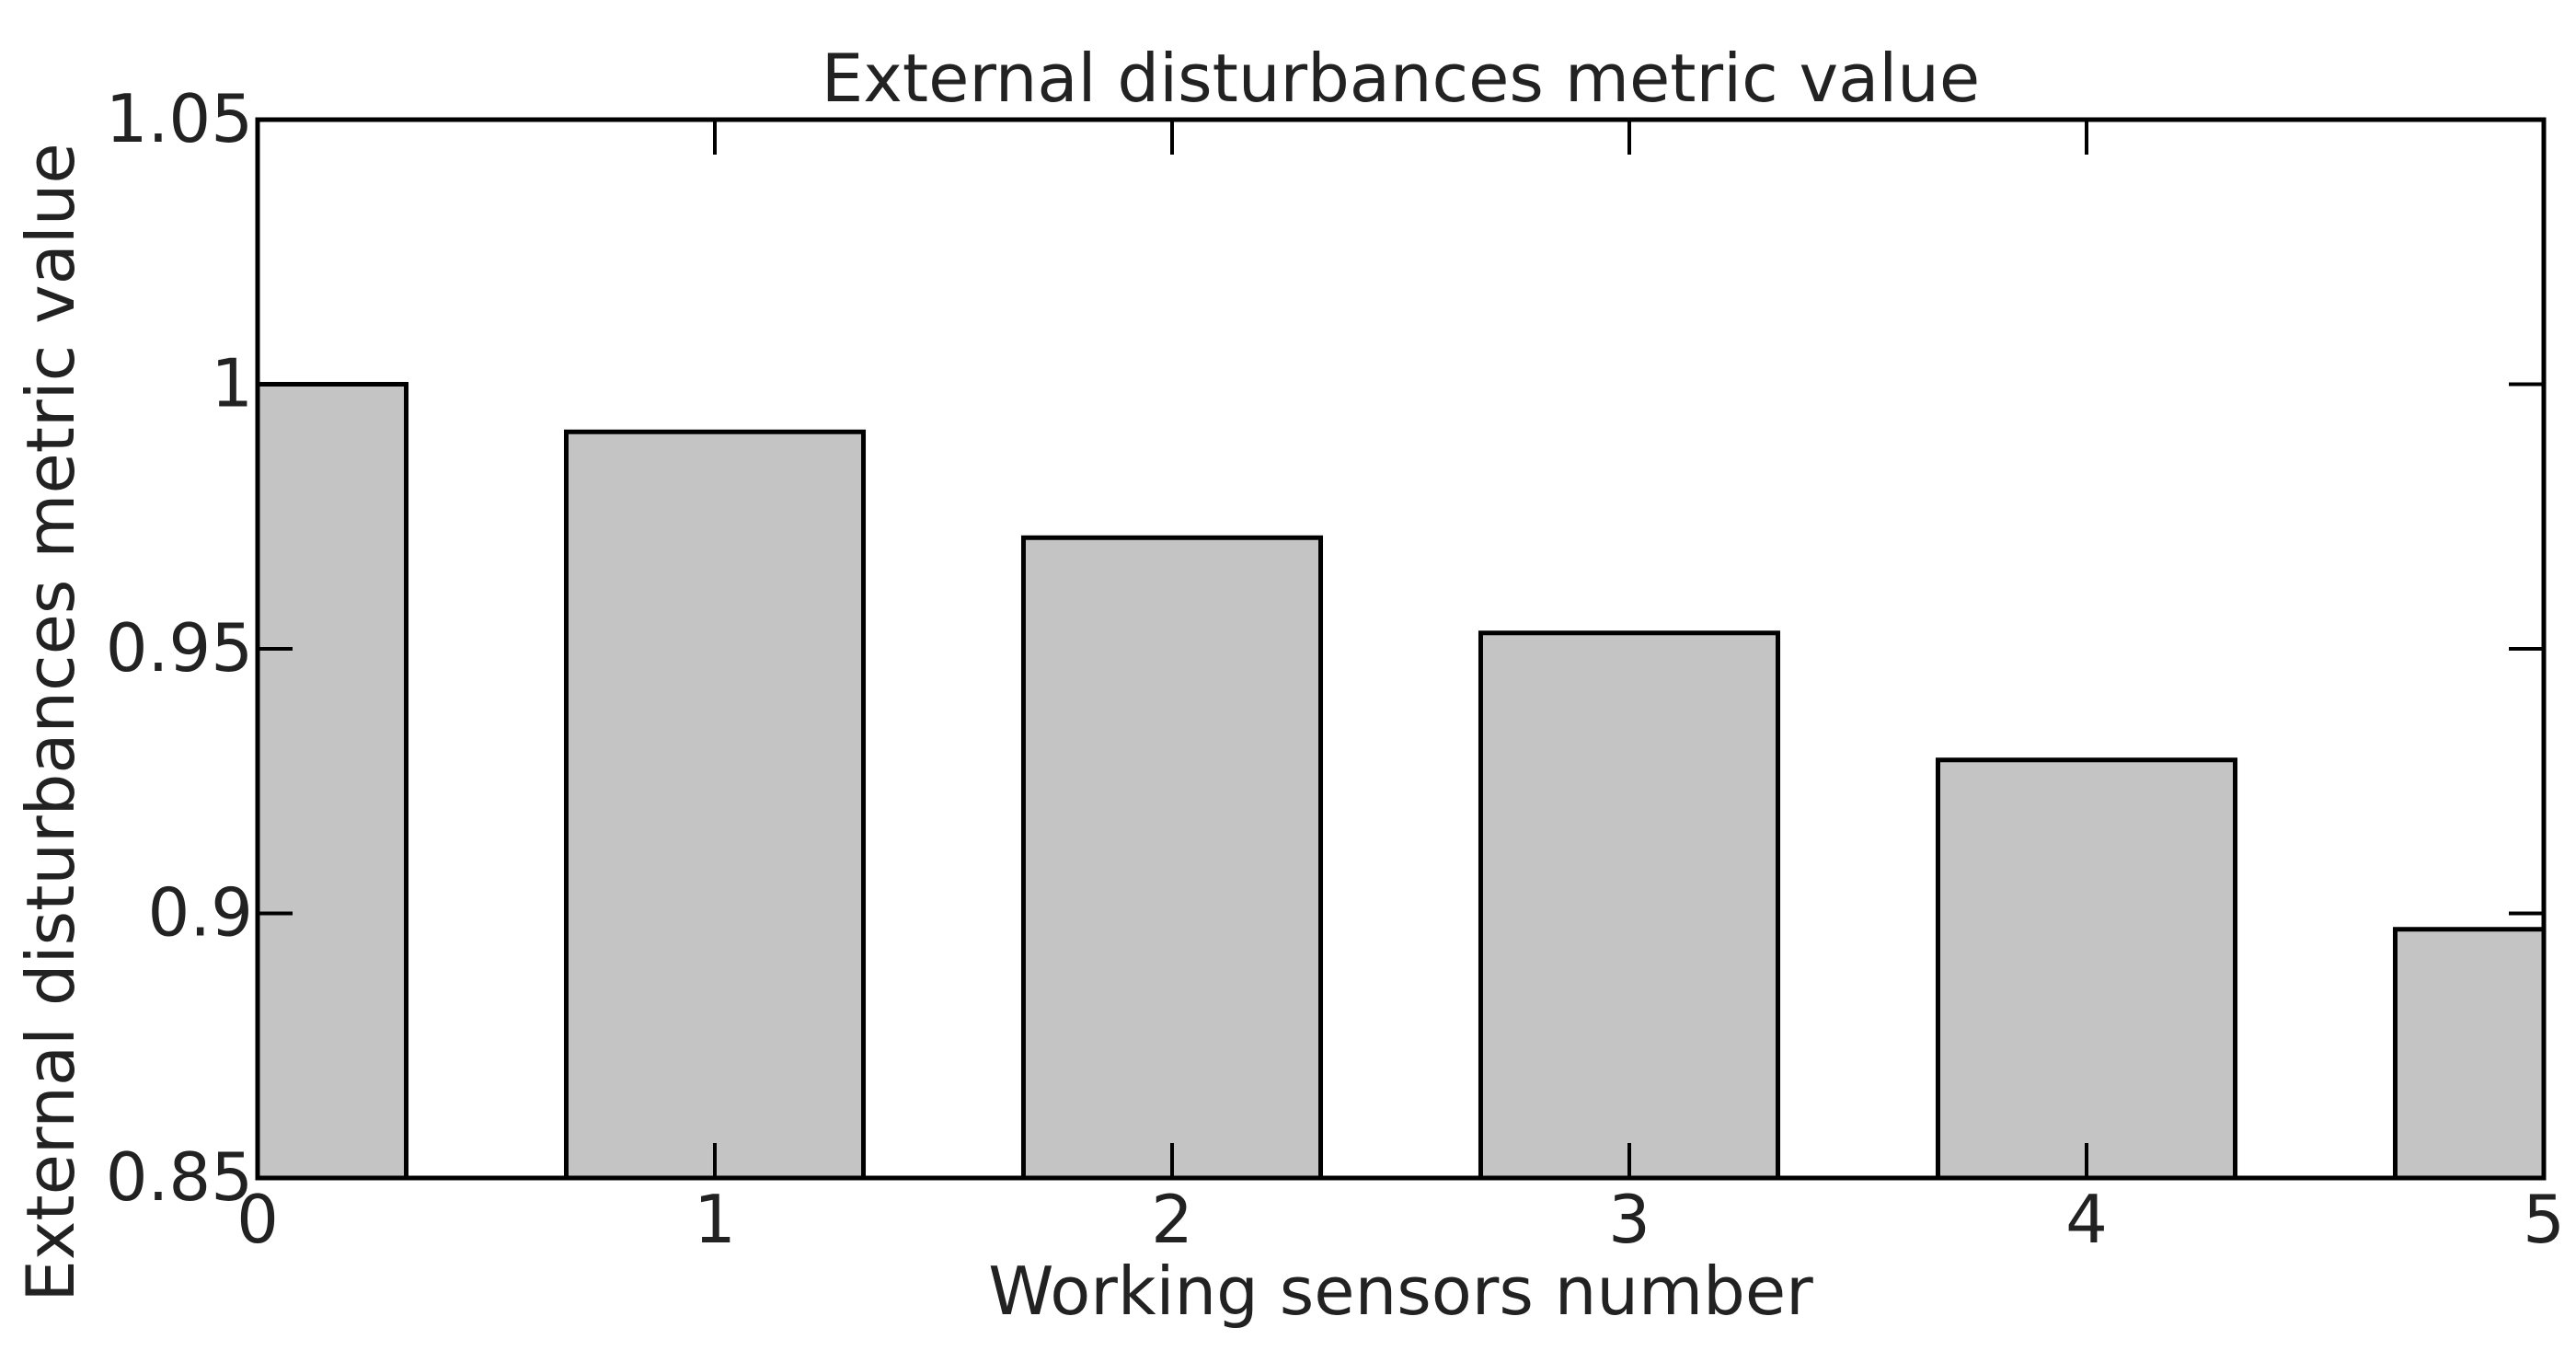  I want to click on x-tick-label-2: 2, so click(1172, 1219).